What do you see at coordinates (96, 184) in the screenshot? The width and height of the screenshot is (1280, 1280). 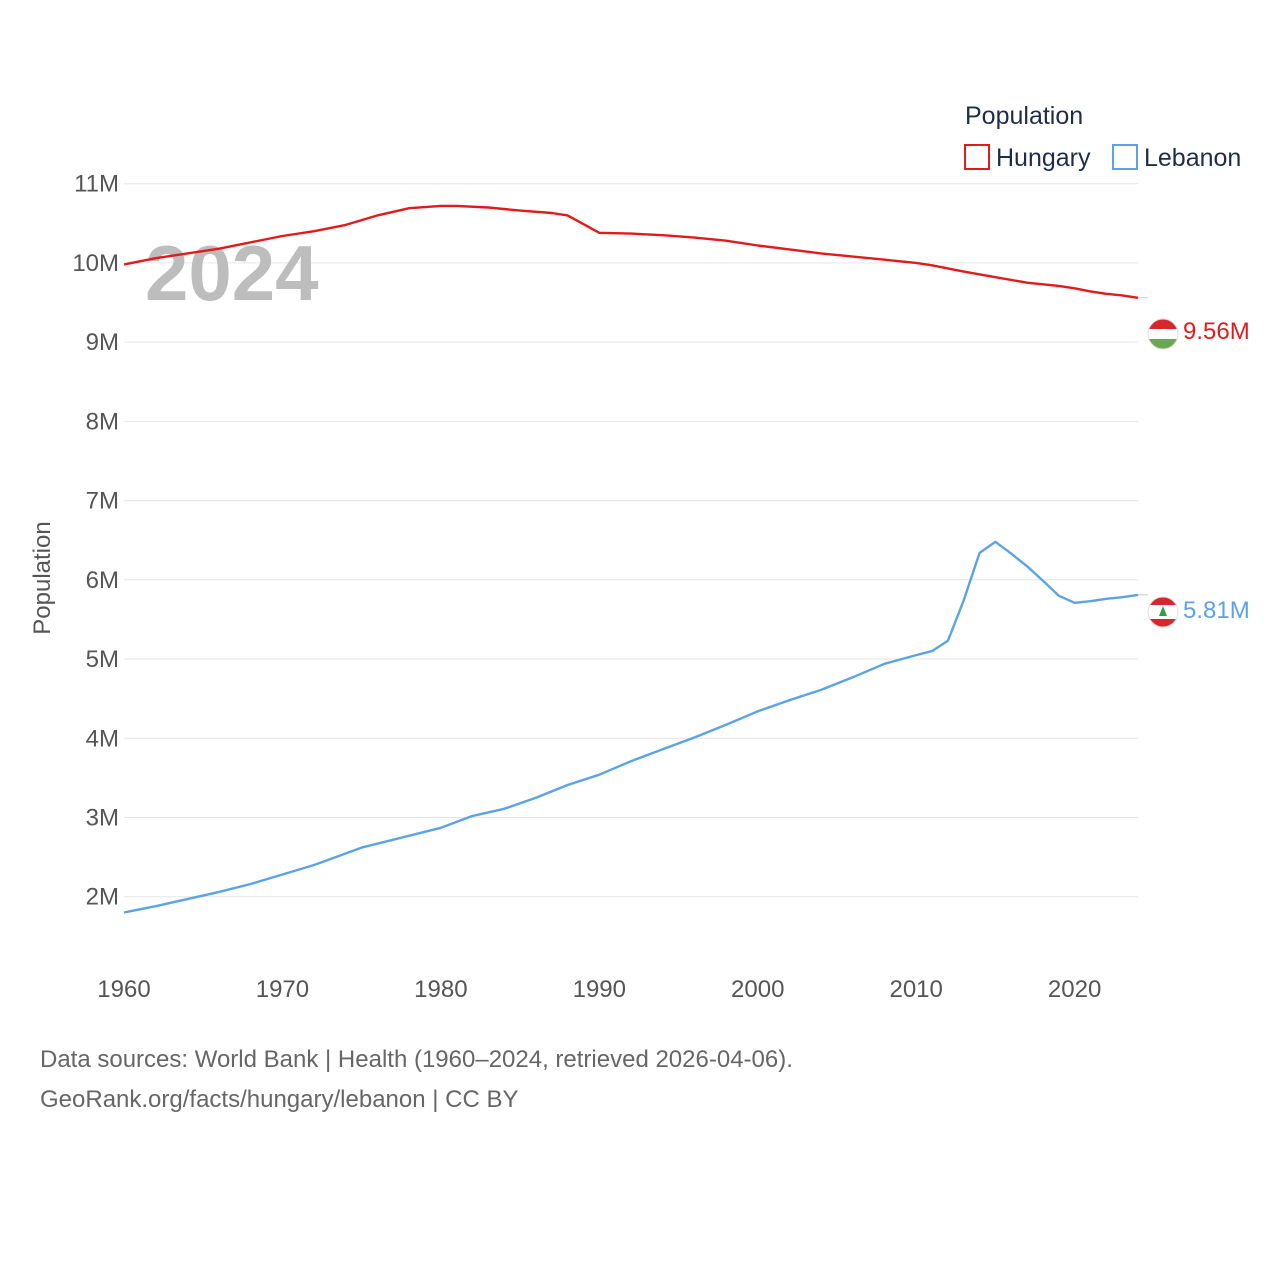 I see `y-tick-label: 11M` at bounding box center [96, 184].